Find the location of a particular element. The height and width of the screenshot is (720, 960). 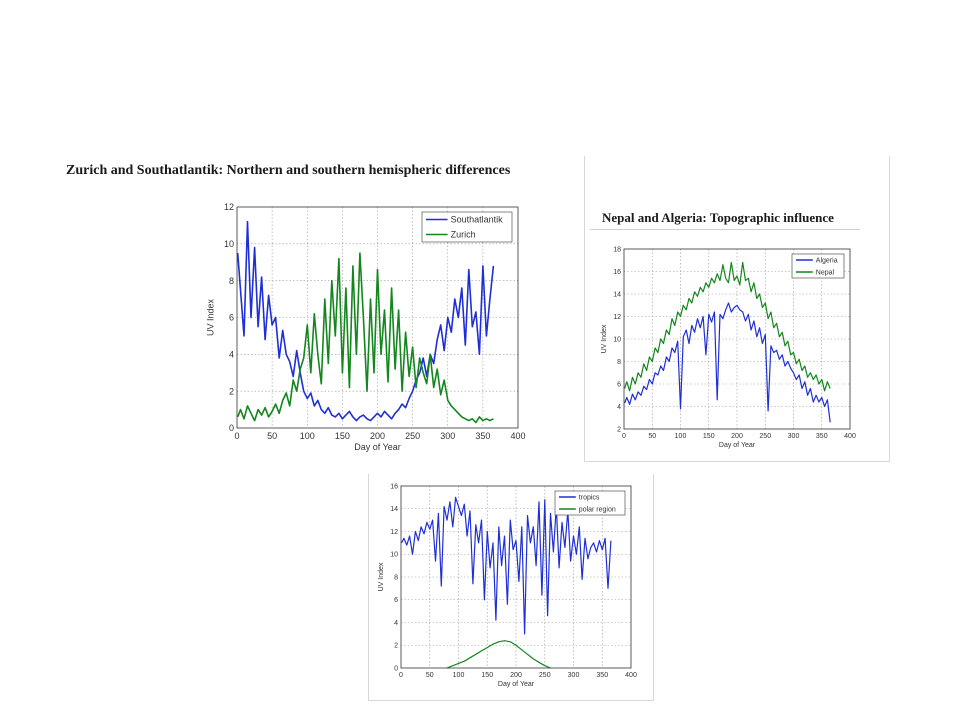

series-line-nepal is located at coordinates (727, 326).